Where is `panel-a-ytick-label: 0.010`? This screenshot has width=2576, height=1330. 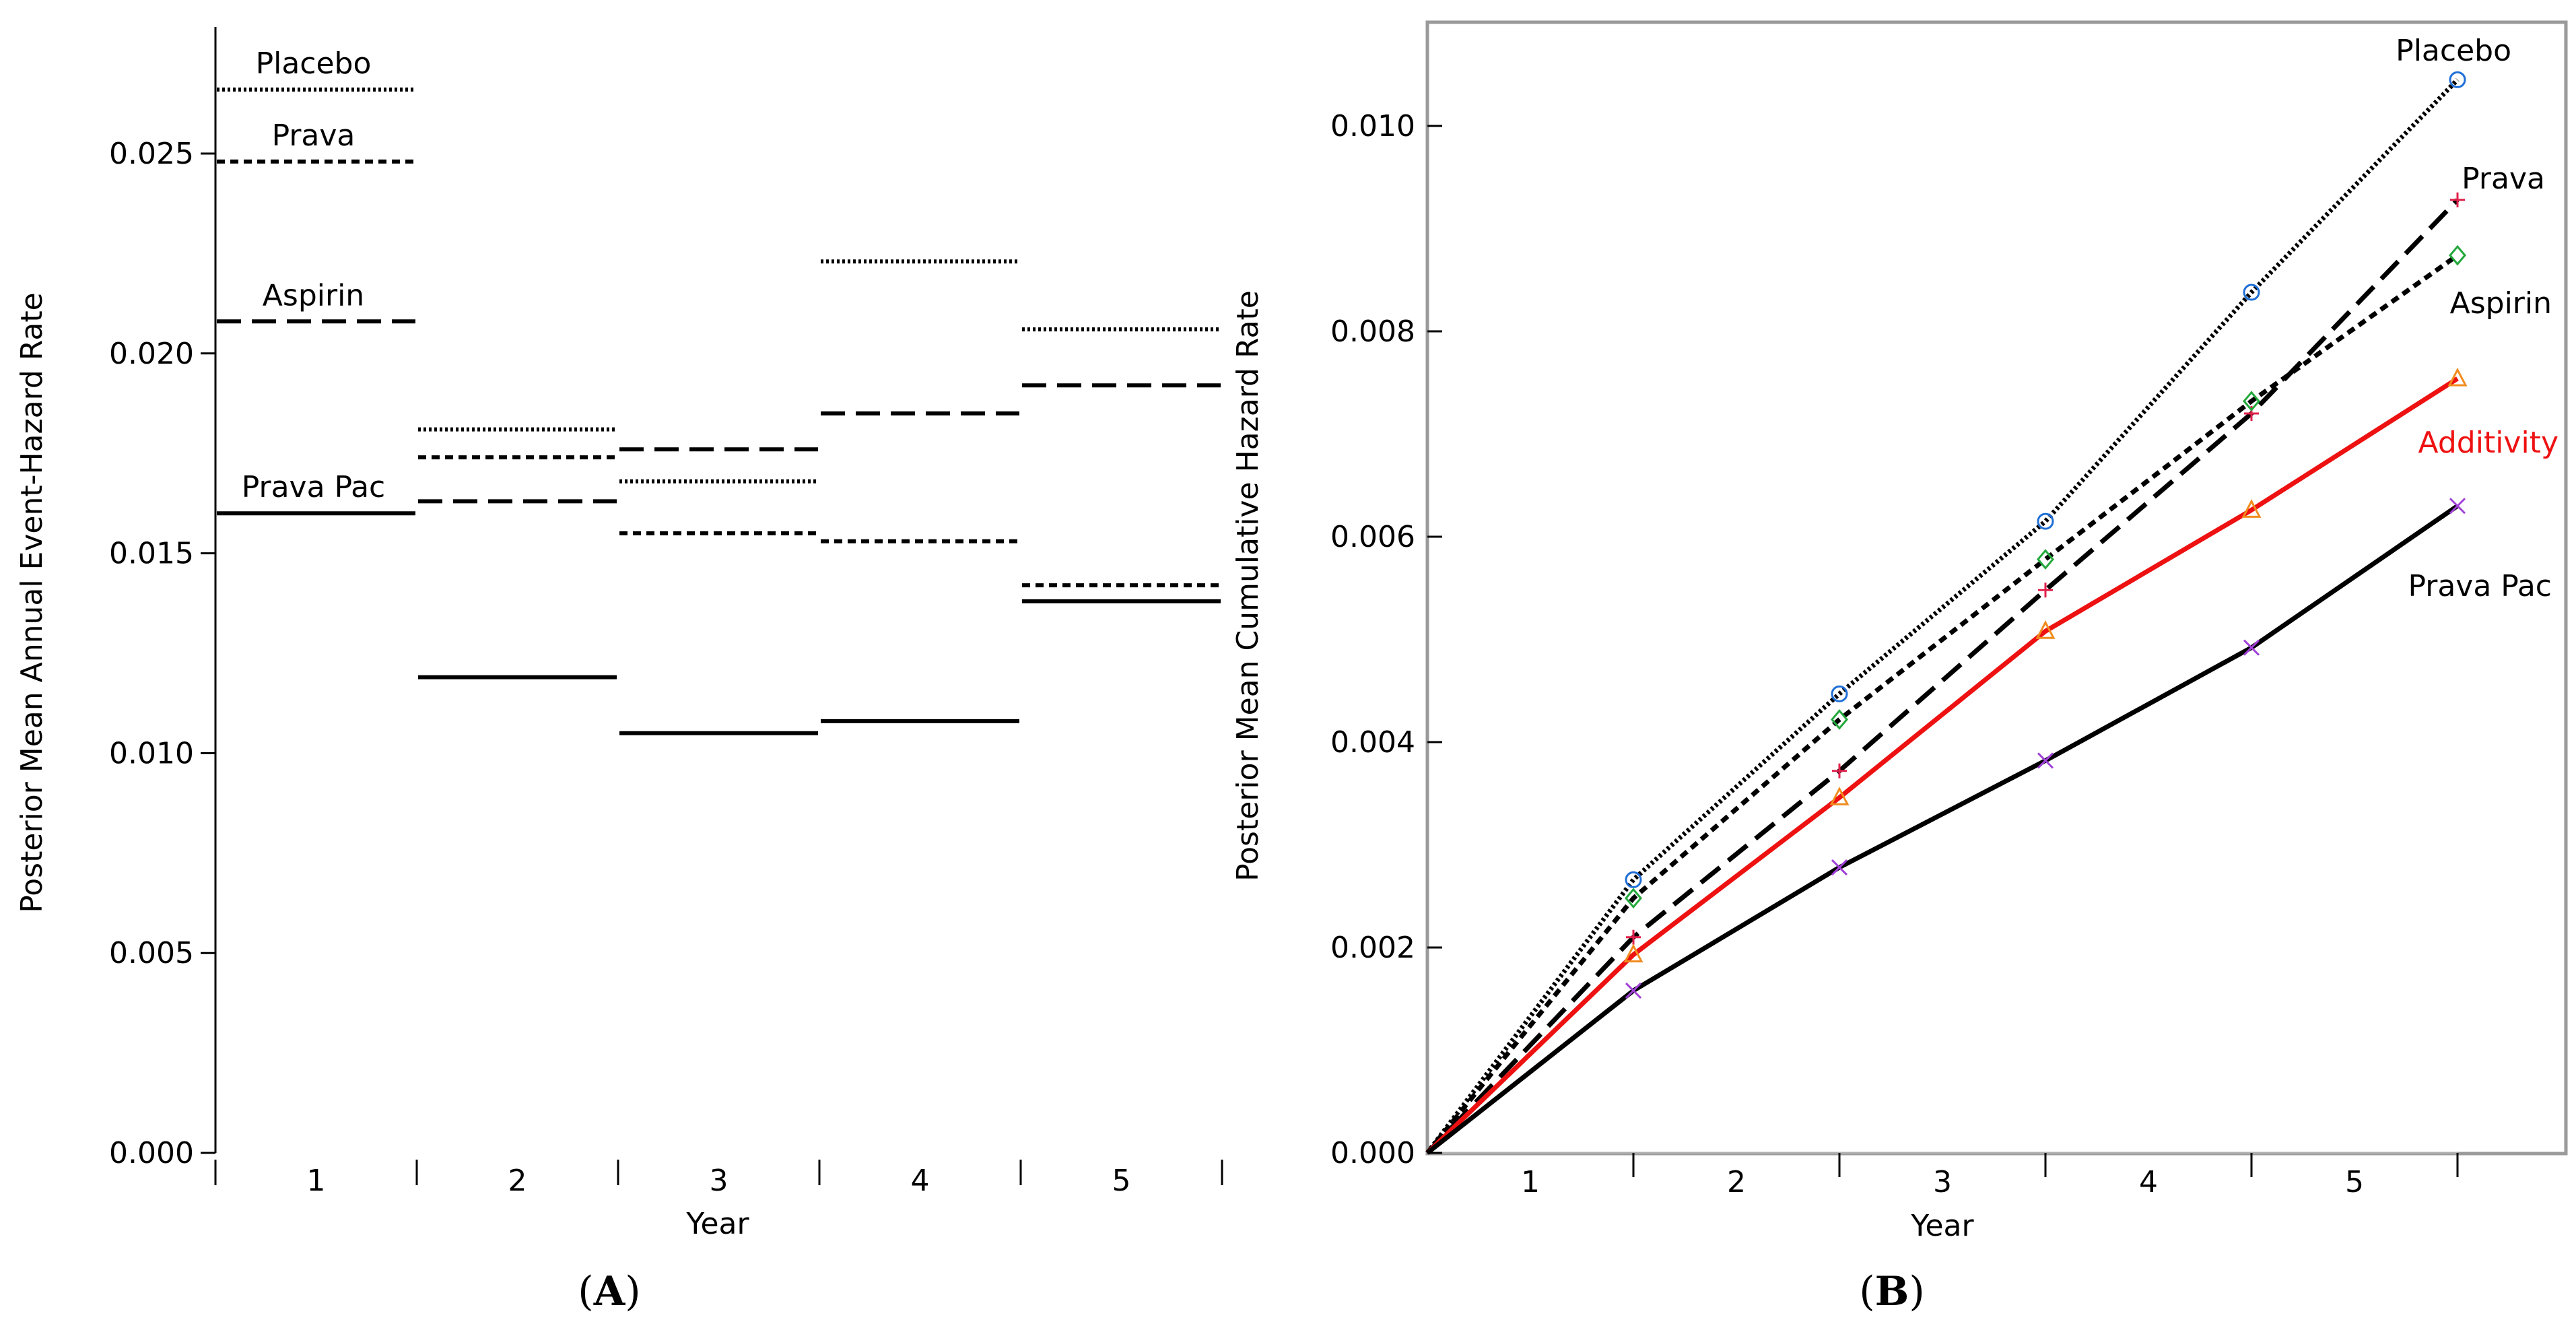 panel-a-ytick-label: 0.010 is located at coordinates (151, 753).